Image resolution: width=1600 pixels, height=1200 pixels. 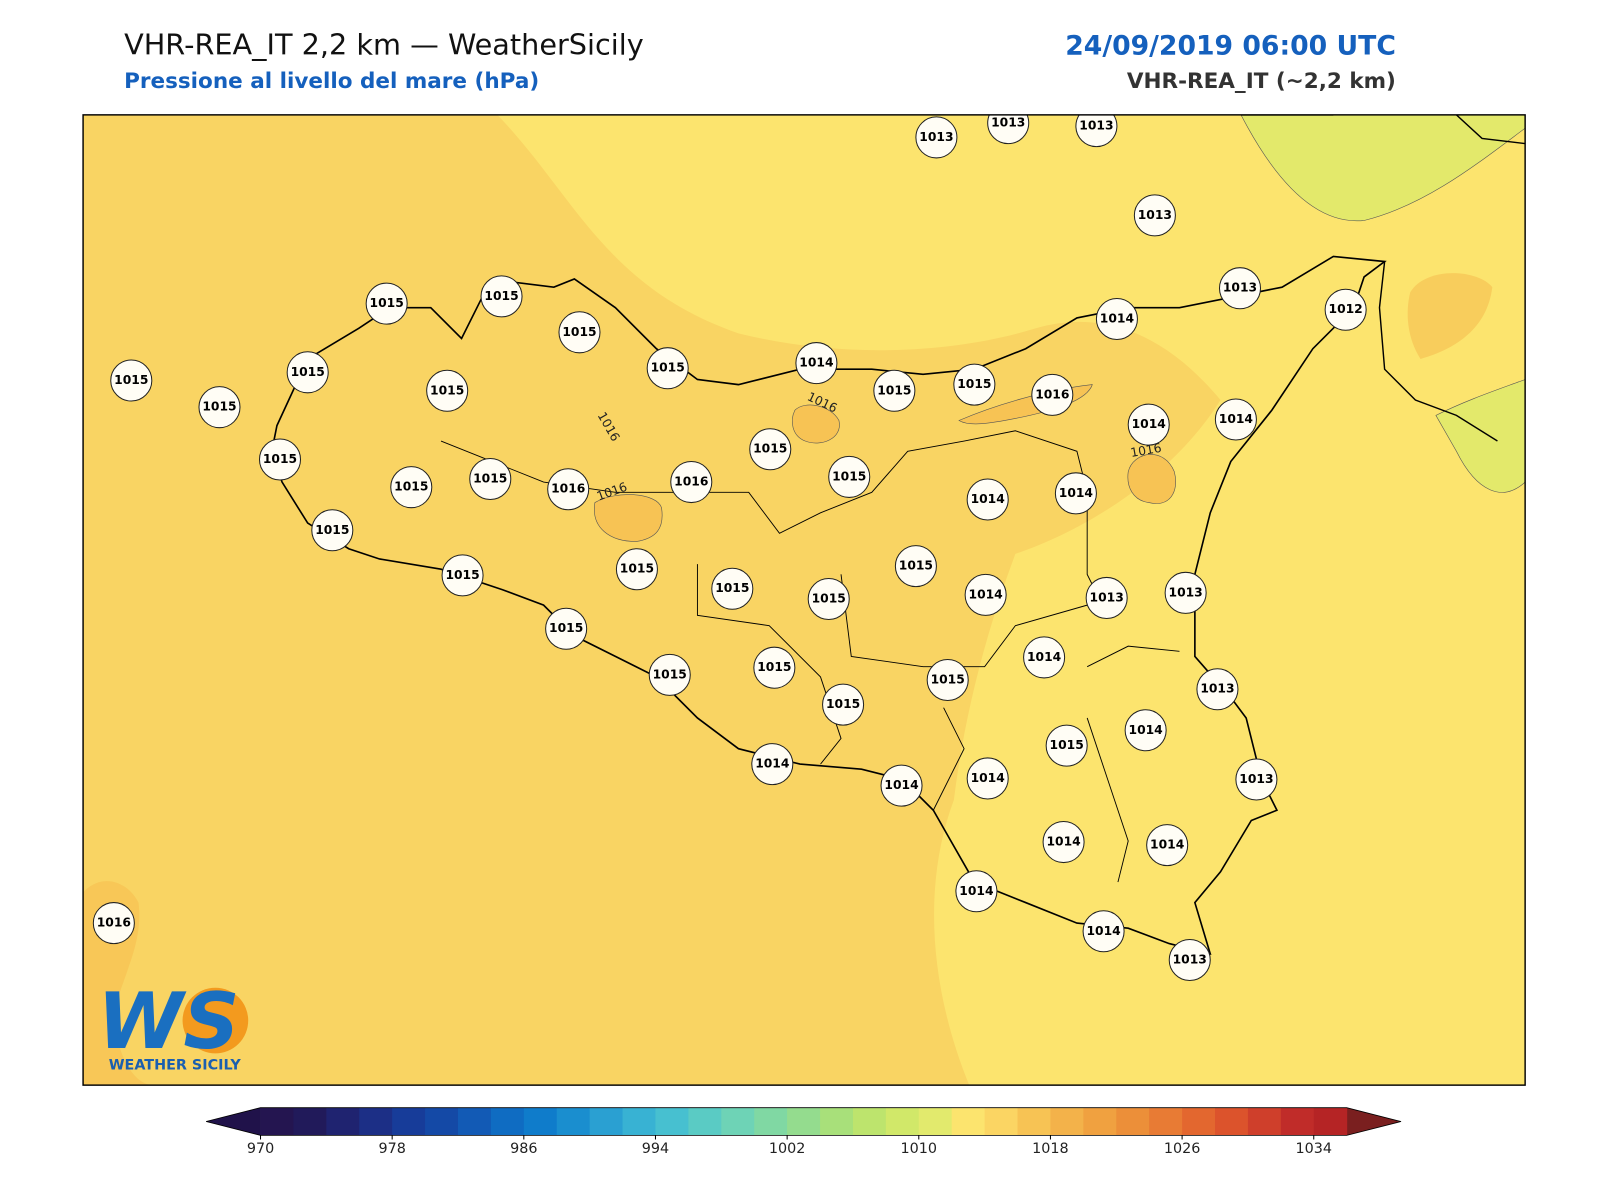 I want to click on subtitle: Pressione al livello del mare (hPa), so click(x=331, y=81).